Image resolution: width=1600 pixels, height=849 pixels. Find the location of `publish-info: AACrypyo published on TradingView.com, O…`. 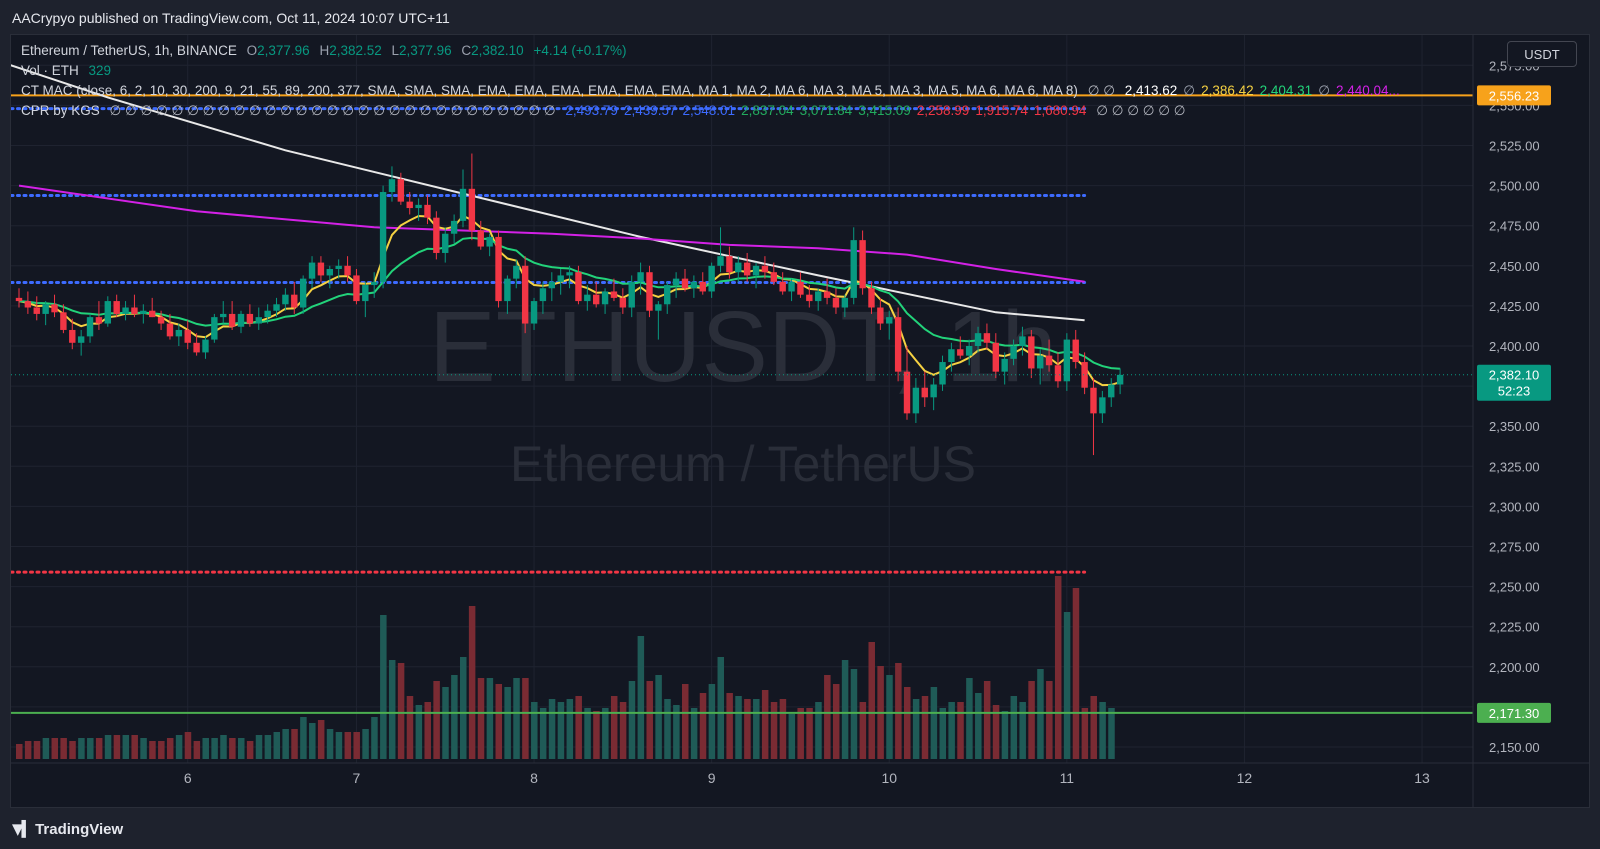

publish-info: AACrypyo published on TradingView.com, O… is located at coordinates (231, 18).